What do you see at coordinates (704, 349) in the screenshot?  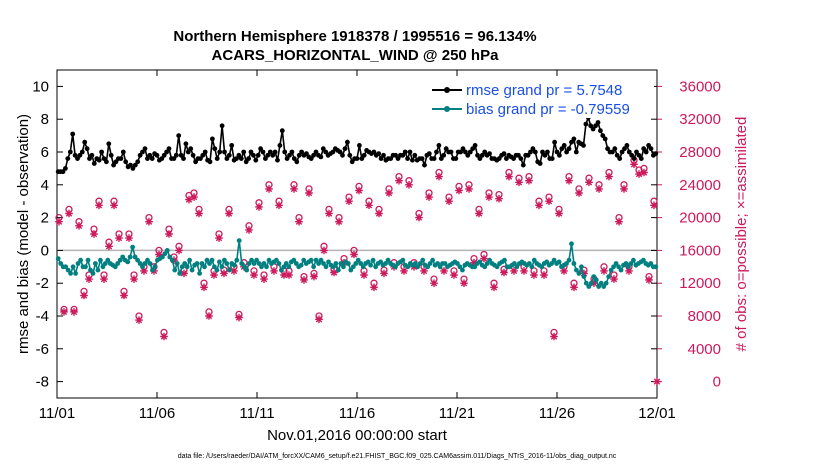 I see `right-tick-label: 4000` at bounding box center [704, 349].